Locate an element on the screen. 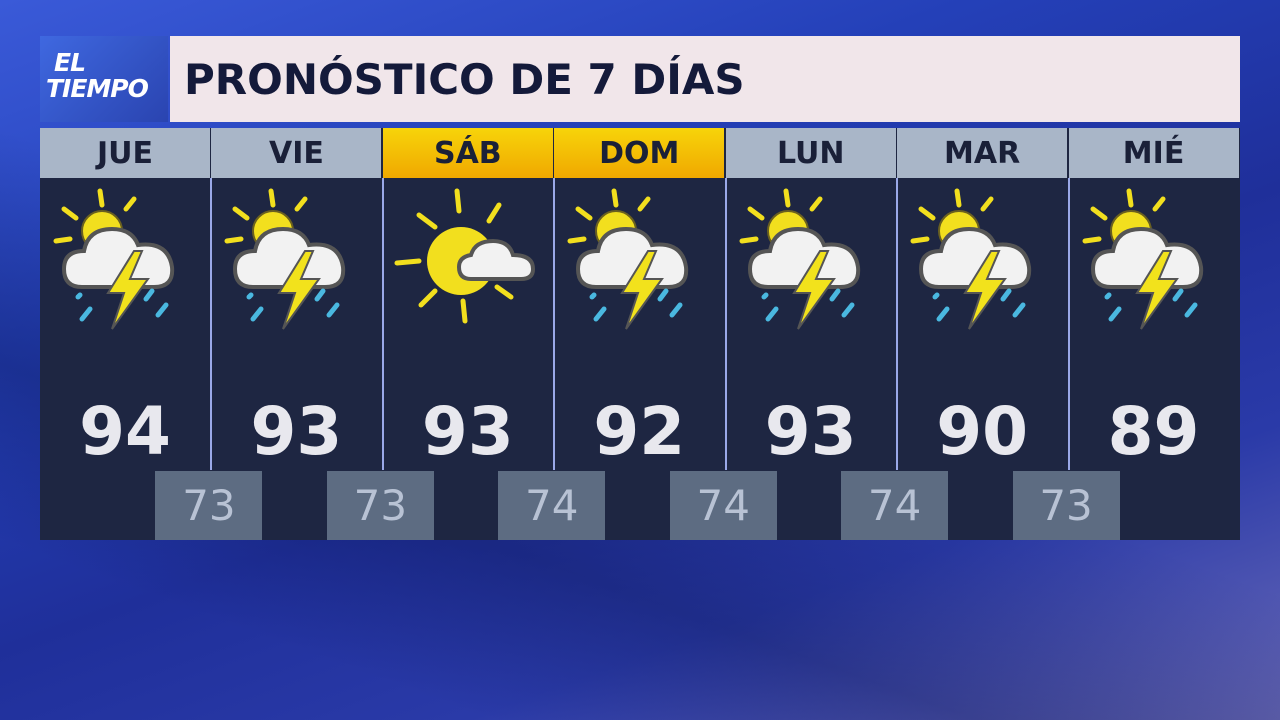  title-bar: PRONÓSTICO DE 7 DÍAS is located at coordinates (705, 79).